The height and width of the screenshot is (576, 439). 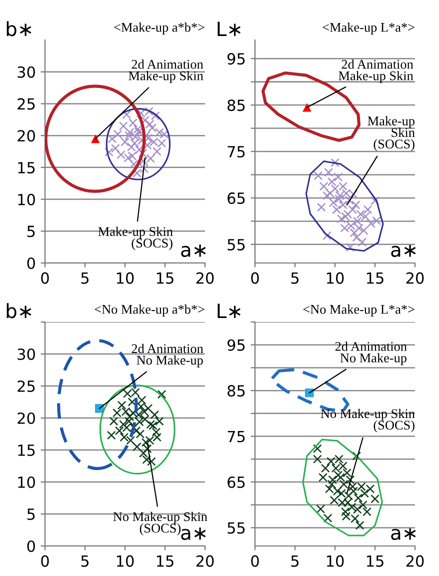 I want to click on annotation: No Make-up Skin (SOCS), so click(x=367, y=420).